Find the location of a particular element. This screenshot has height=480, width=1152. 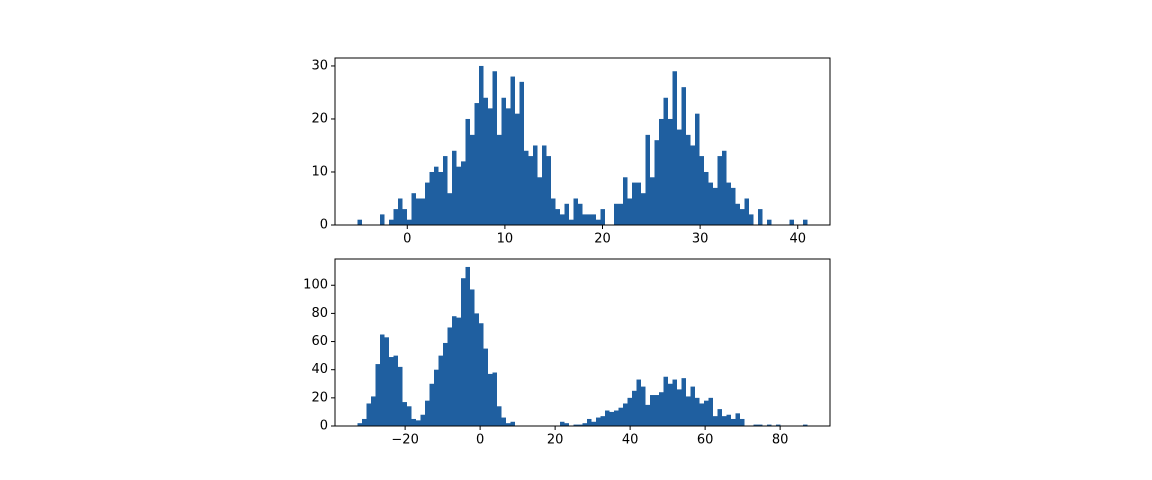

x-tick-label: 20 is located at coordinates (555, 440).